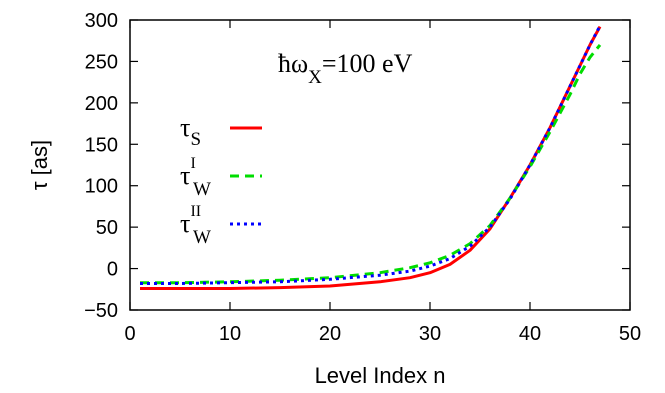  What do you see at coordinates (101, 311) in the screenshot?
I see `y-tick-label: −50` at bounding box center [101, 311].